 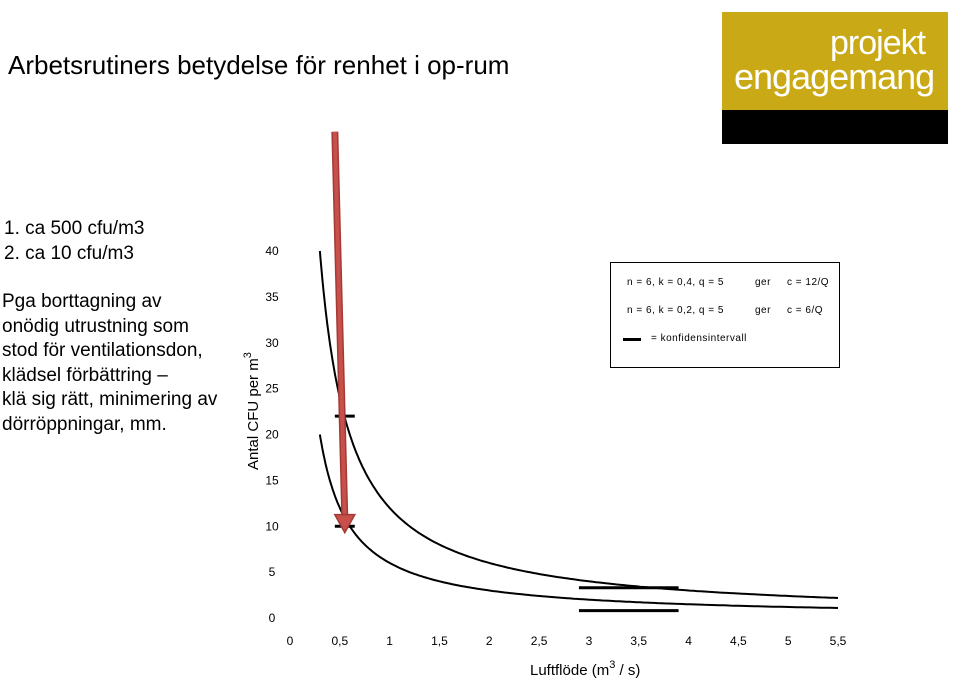 I want to click on curve-line, so click(x=578, y=521).